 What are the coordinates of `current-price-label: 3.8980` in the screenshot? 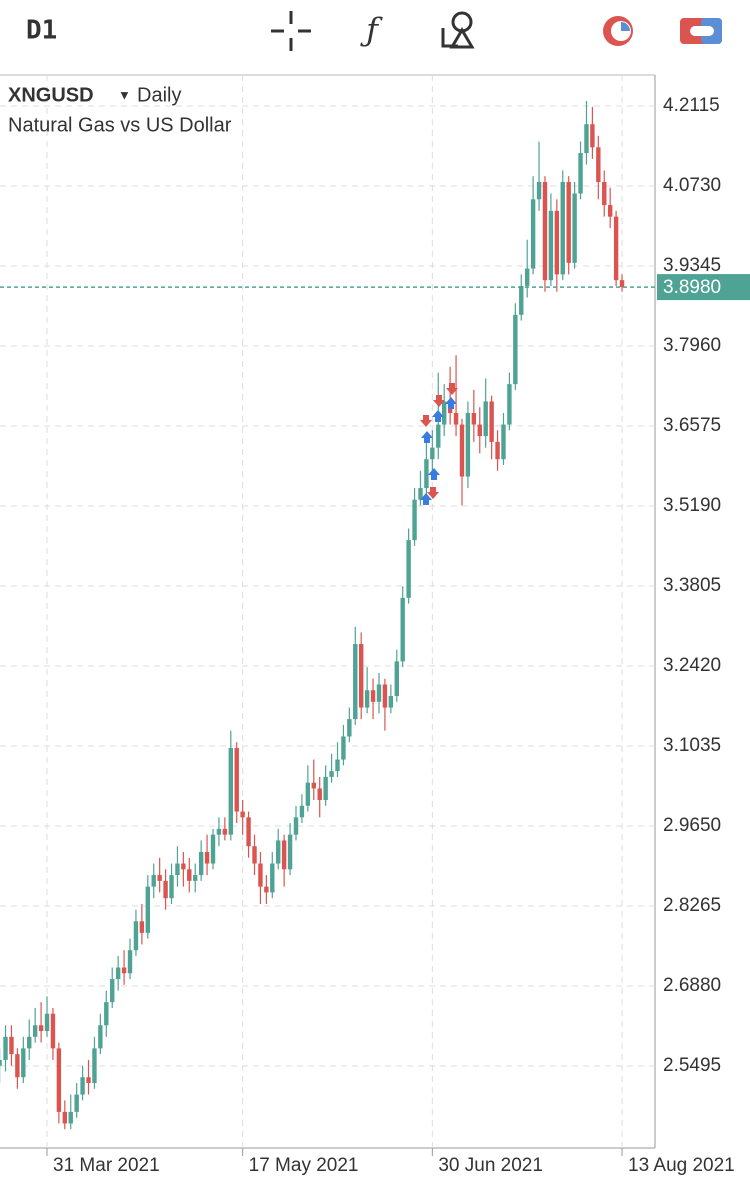 It's located at (692, 287).